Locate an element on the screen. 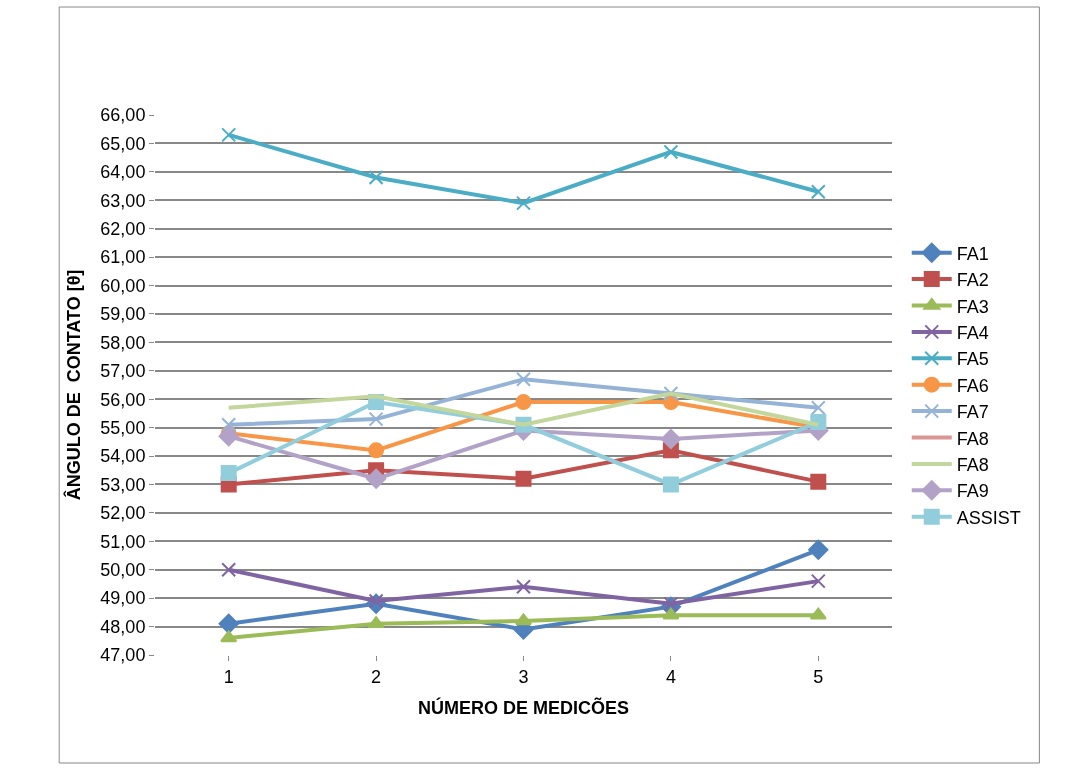 Image resolution: width=1092 pixels, height=770 pixels. y-tick-label: 57,00 is located at coordinates (123, 371).